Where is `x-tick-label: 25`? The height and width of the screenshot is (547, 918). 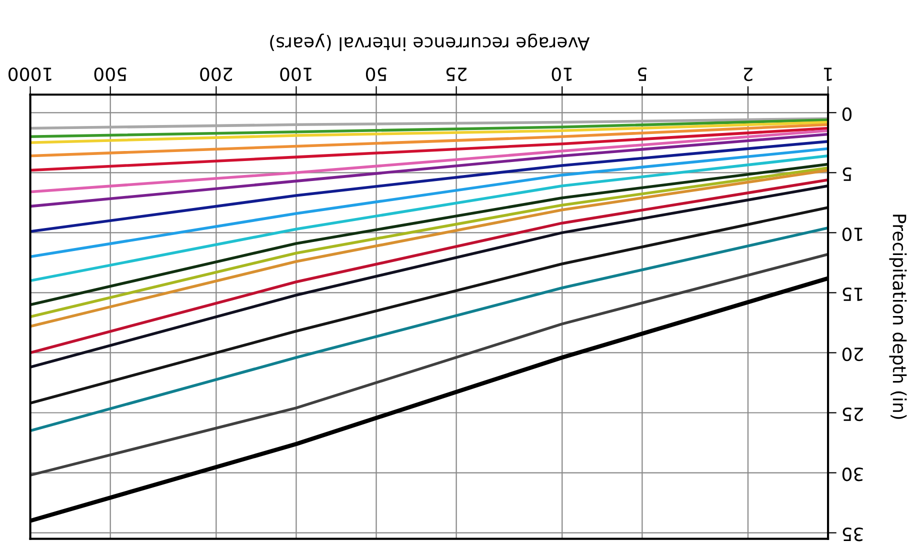 x-tick-label: 25 is located at coordinates (456, 74).